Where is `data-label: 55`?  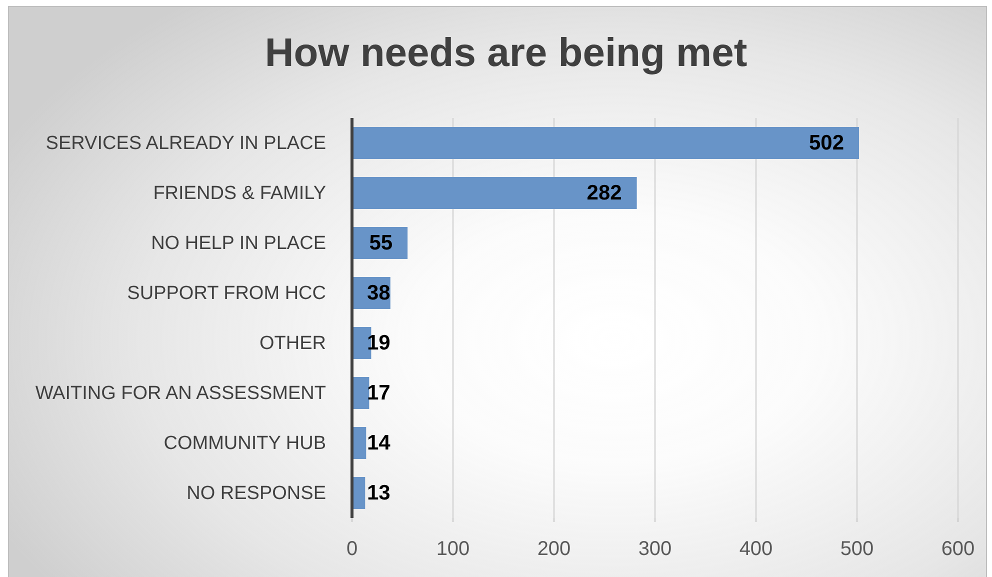
data-label: 55 is located at coordinates (381, 243).